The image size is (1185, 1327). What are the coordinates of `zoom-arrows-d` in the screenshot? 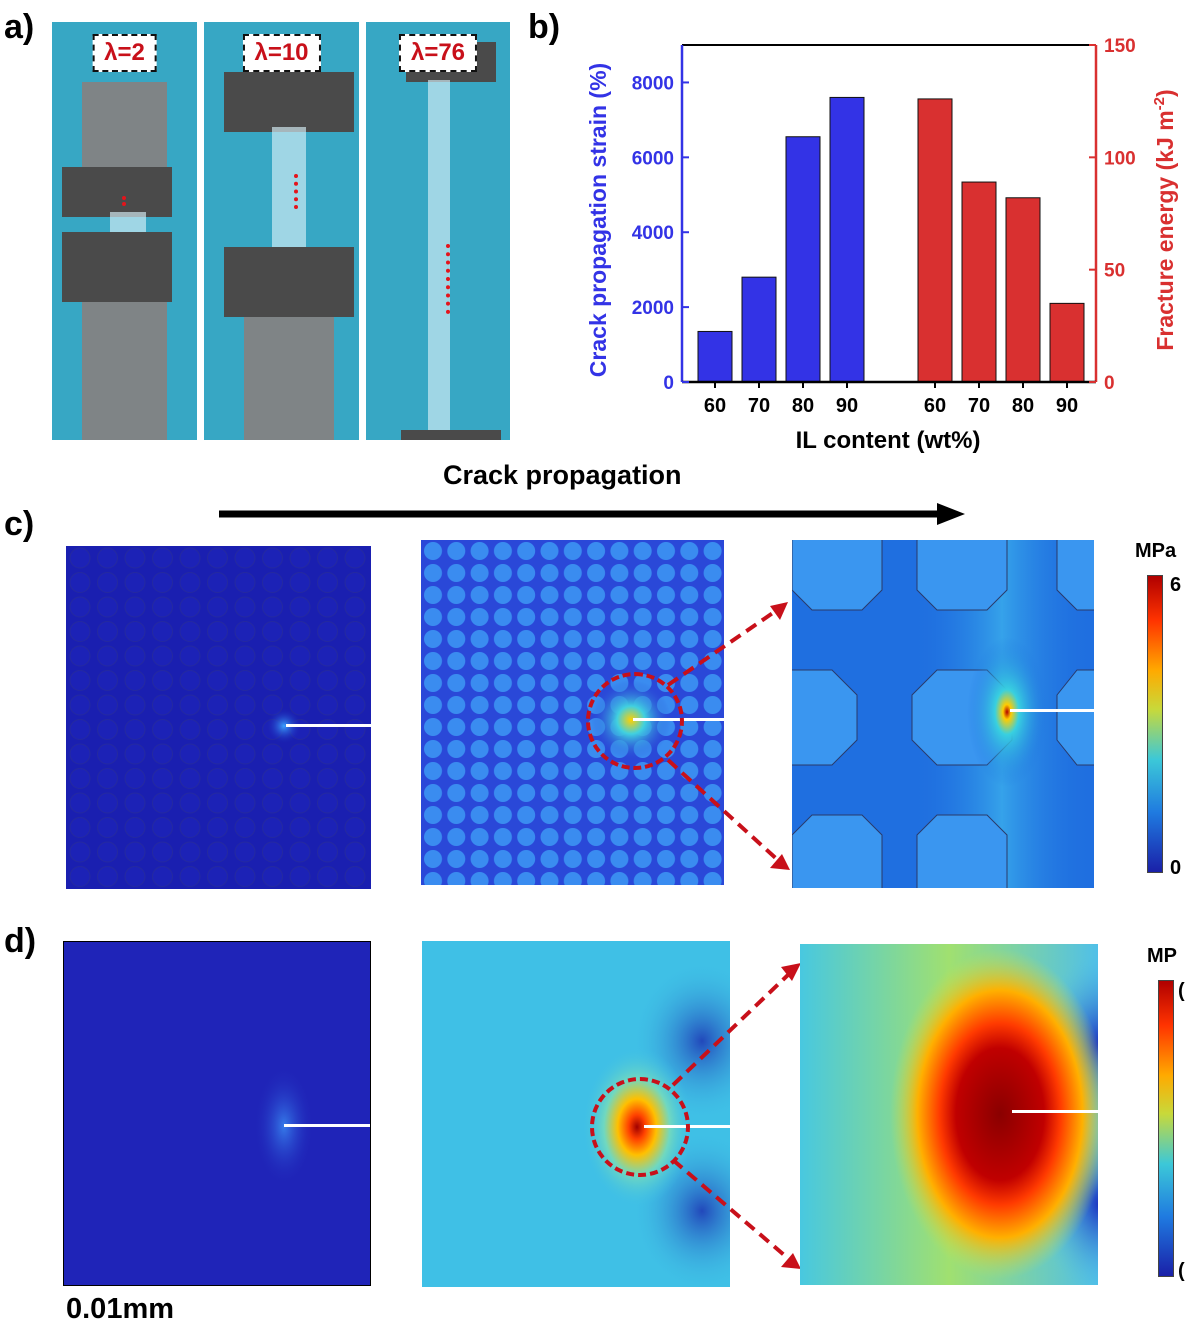 It's located at (736, 1116).